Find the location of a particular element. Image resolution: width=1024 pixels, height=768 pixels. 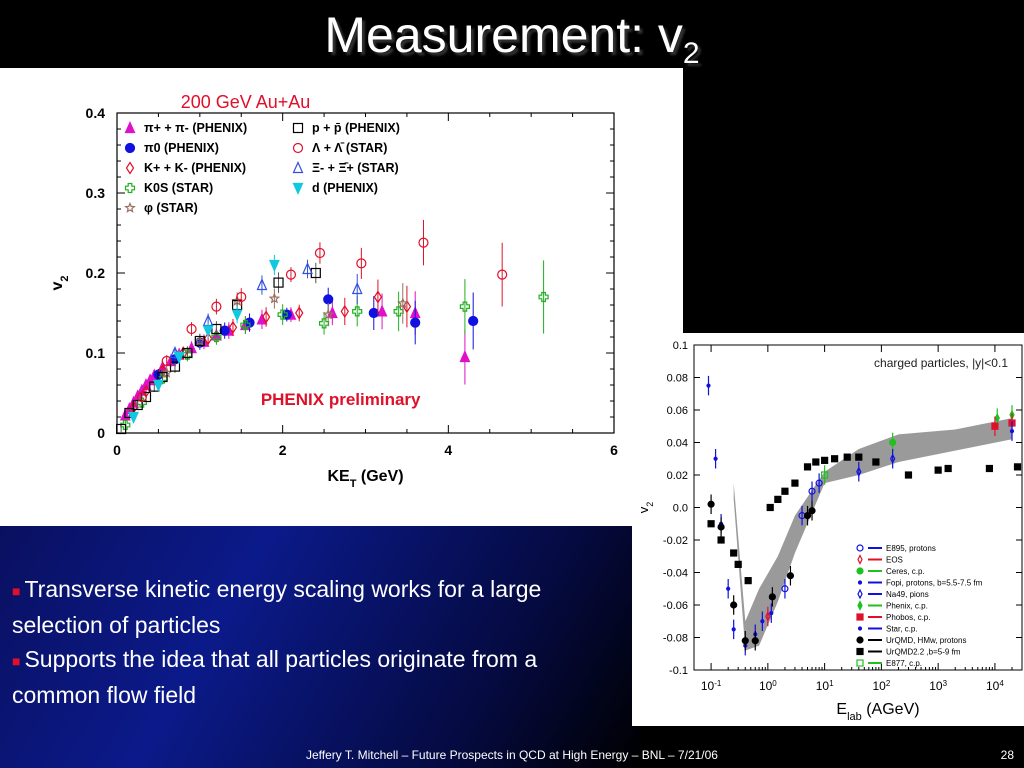

x-axis-label-unit: (AGeV) is located at coordinates (891, 709).